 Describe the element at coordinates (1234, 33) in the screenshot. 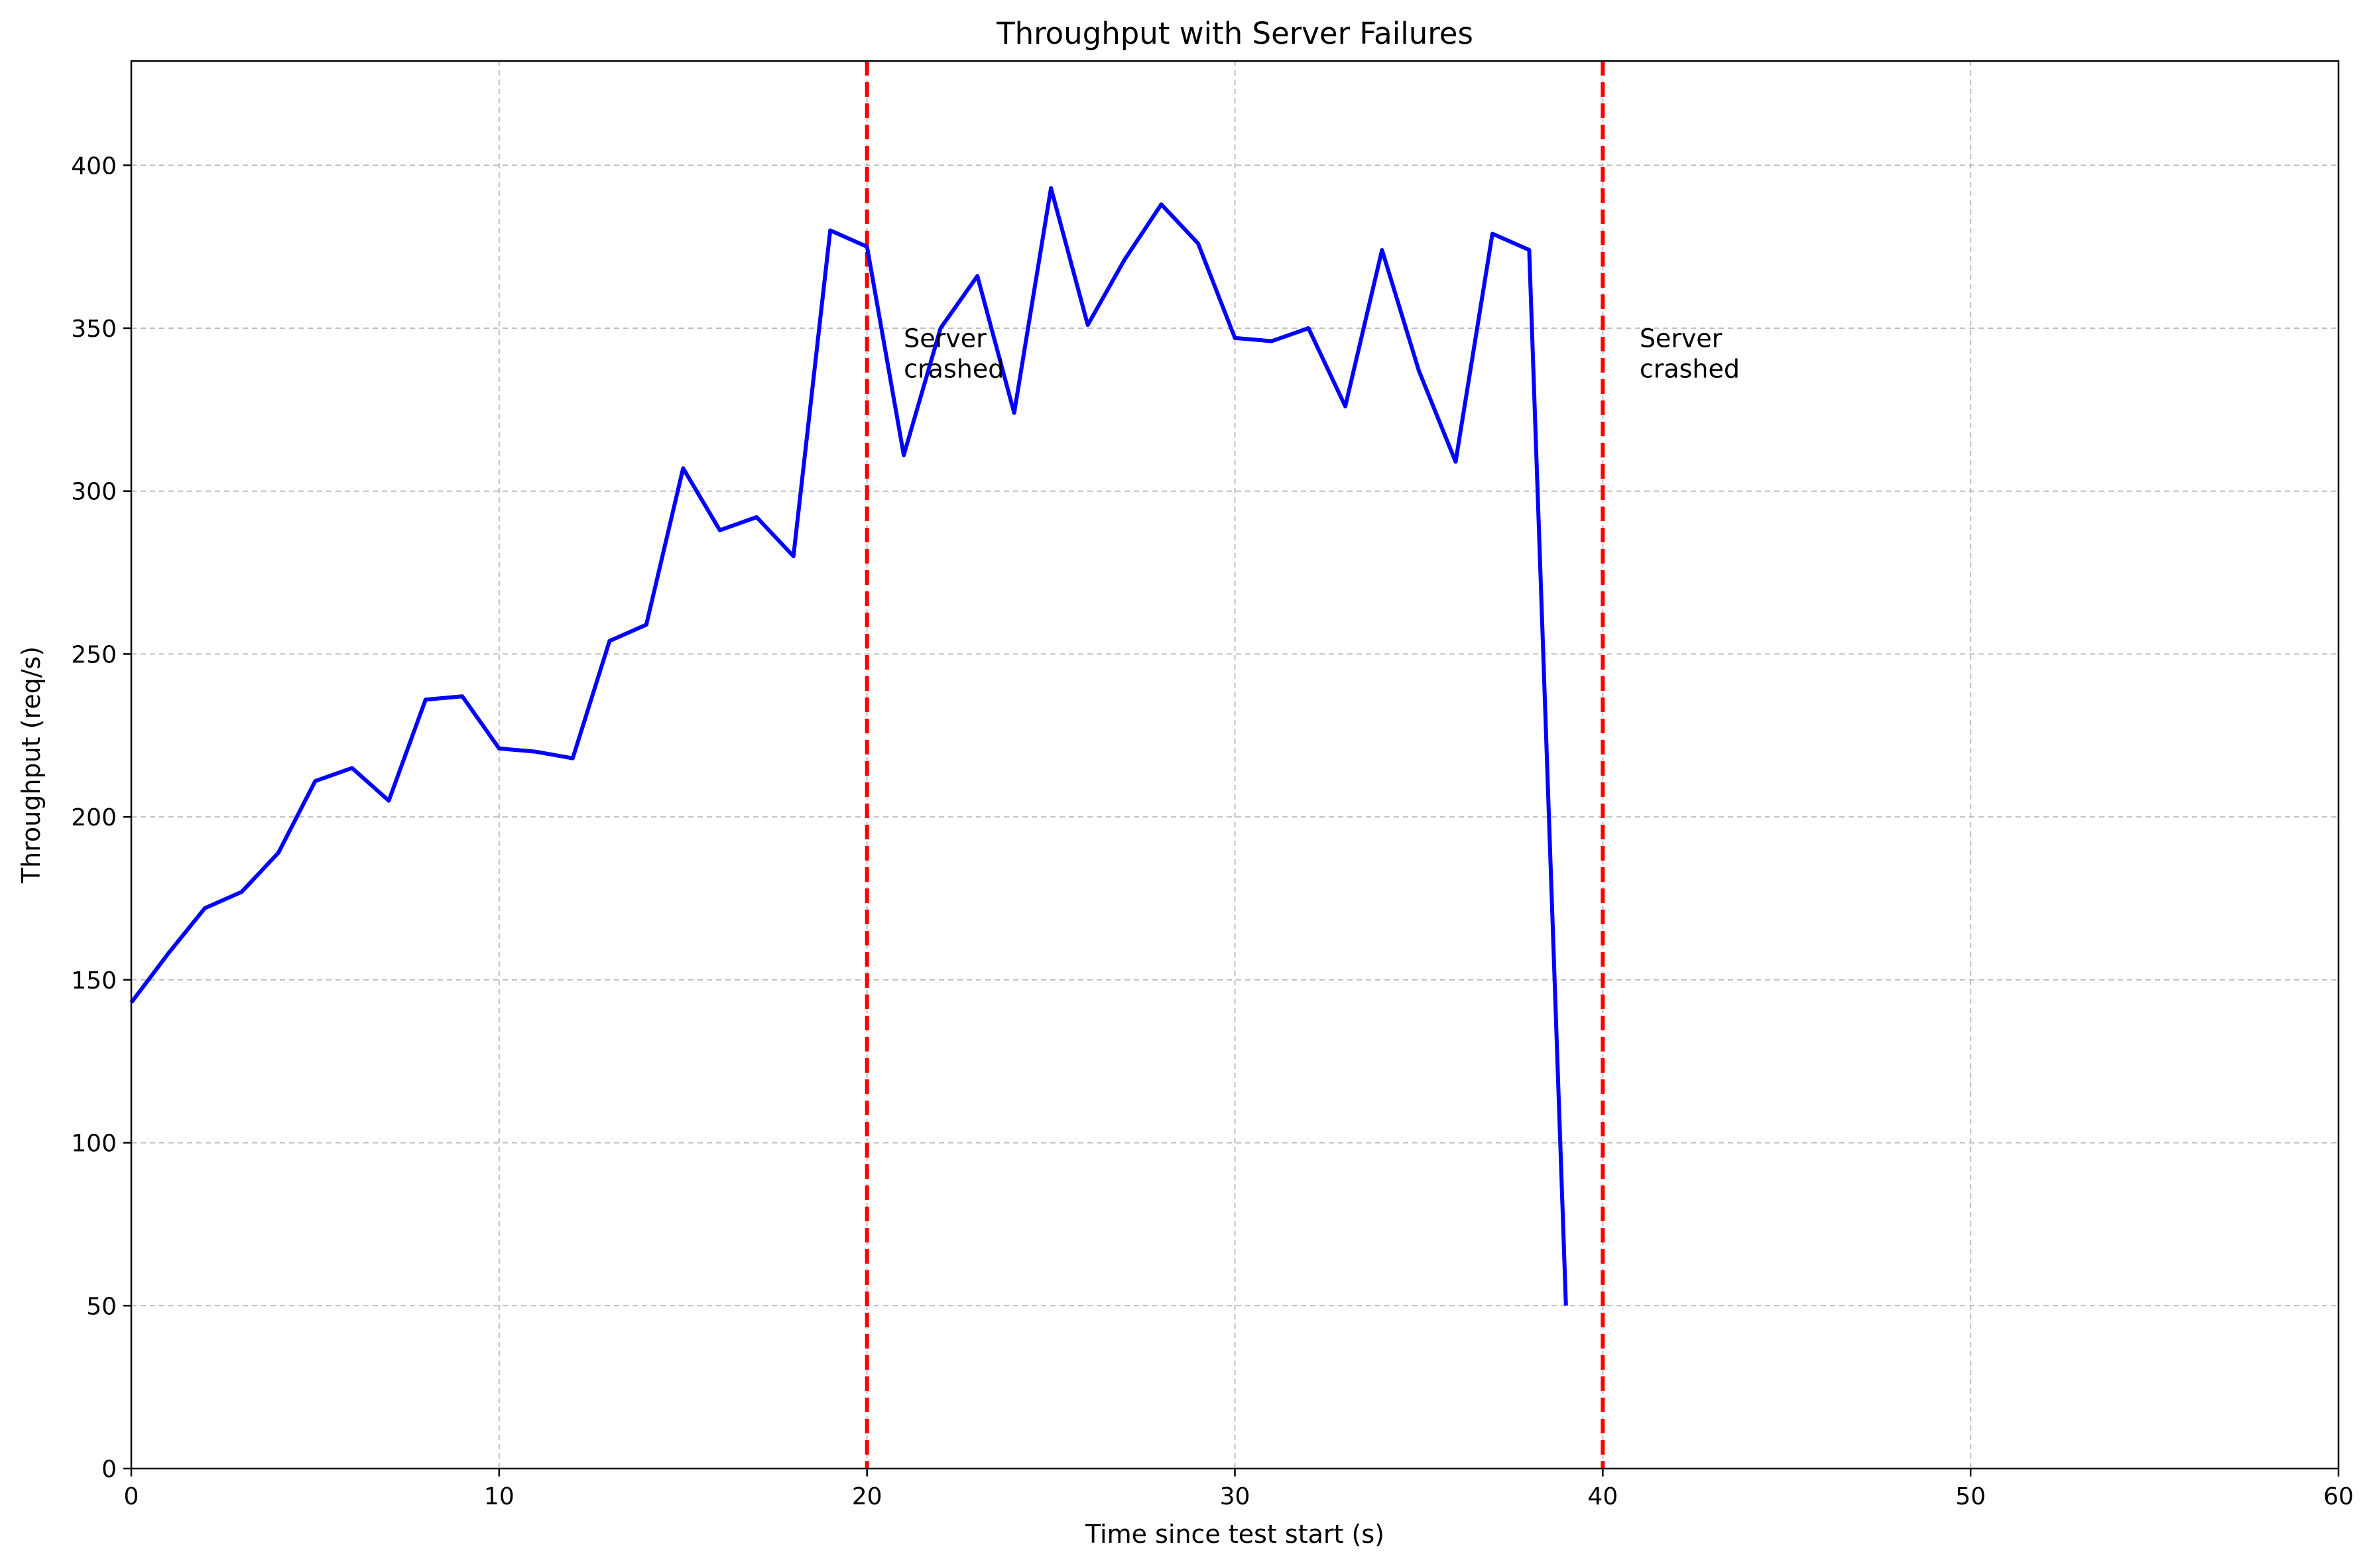

I see `chart-title: Throughput with Server Failures` at that location.